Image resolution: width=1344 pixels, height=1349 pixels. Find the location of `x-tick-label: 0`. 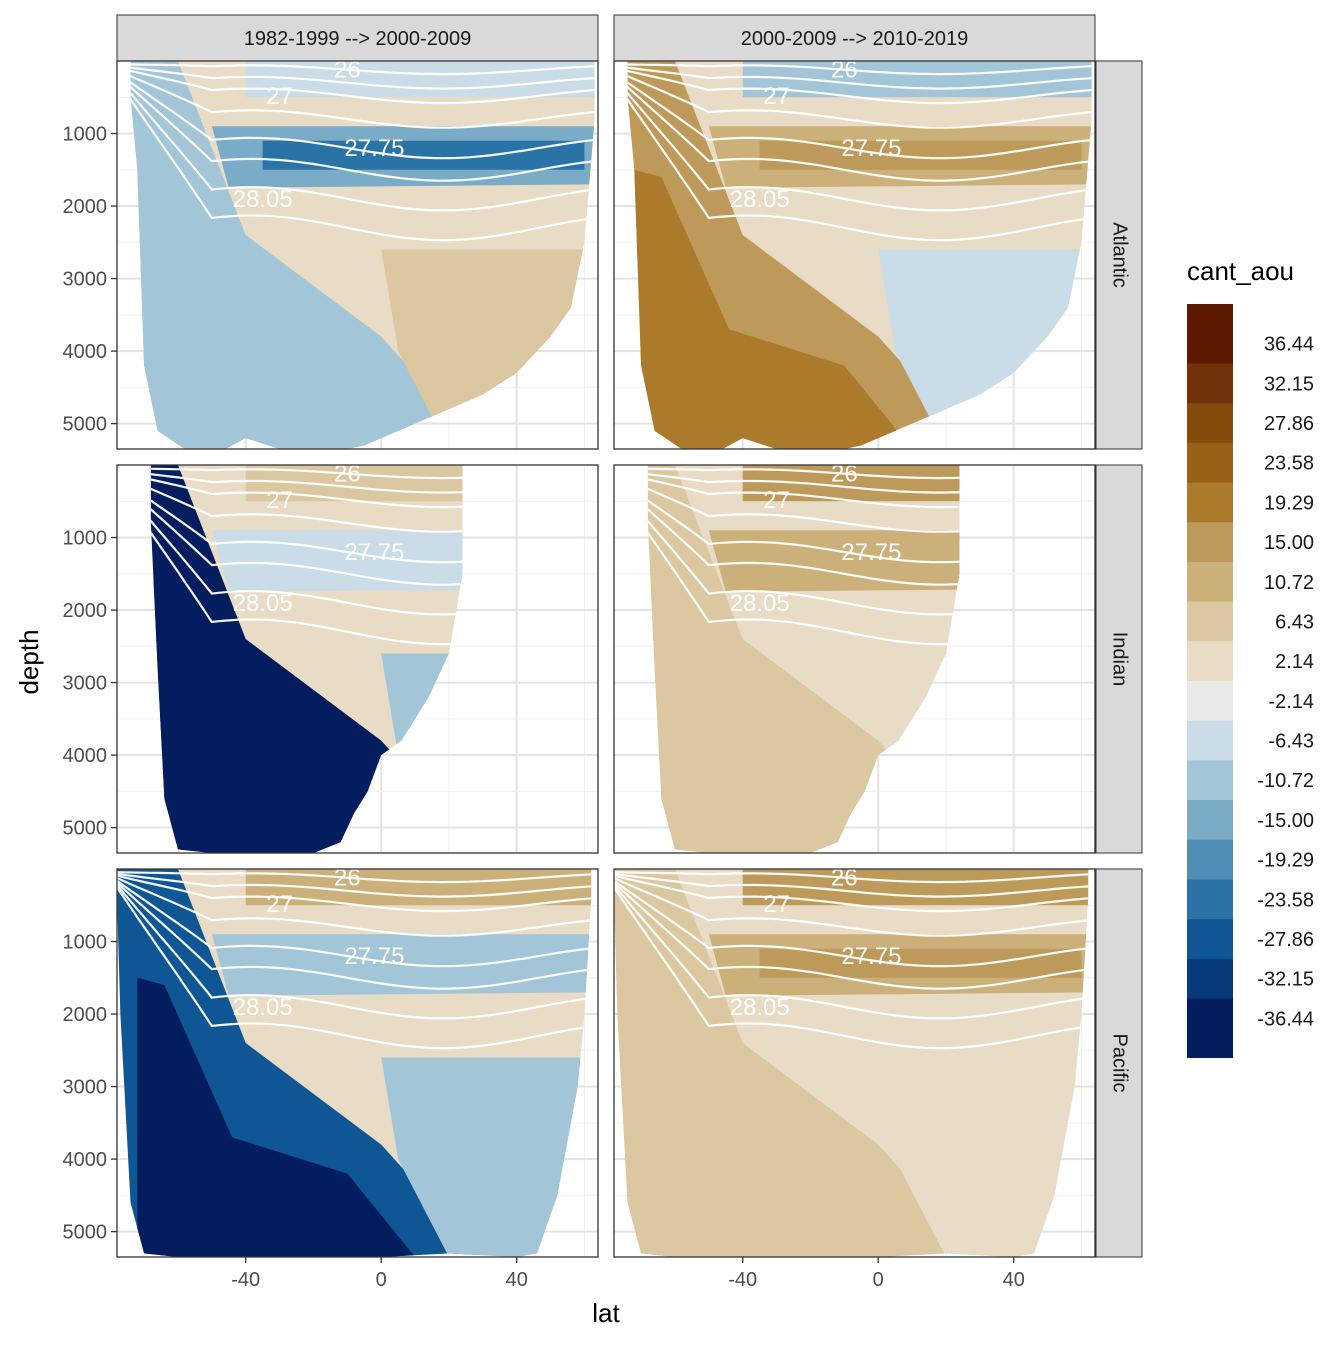

x-tick-label: 0 is located at coordinates (381, 1280).